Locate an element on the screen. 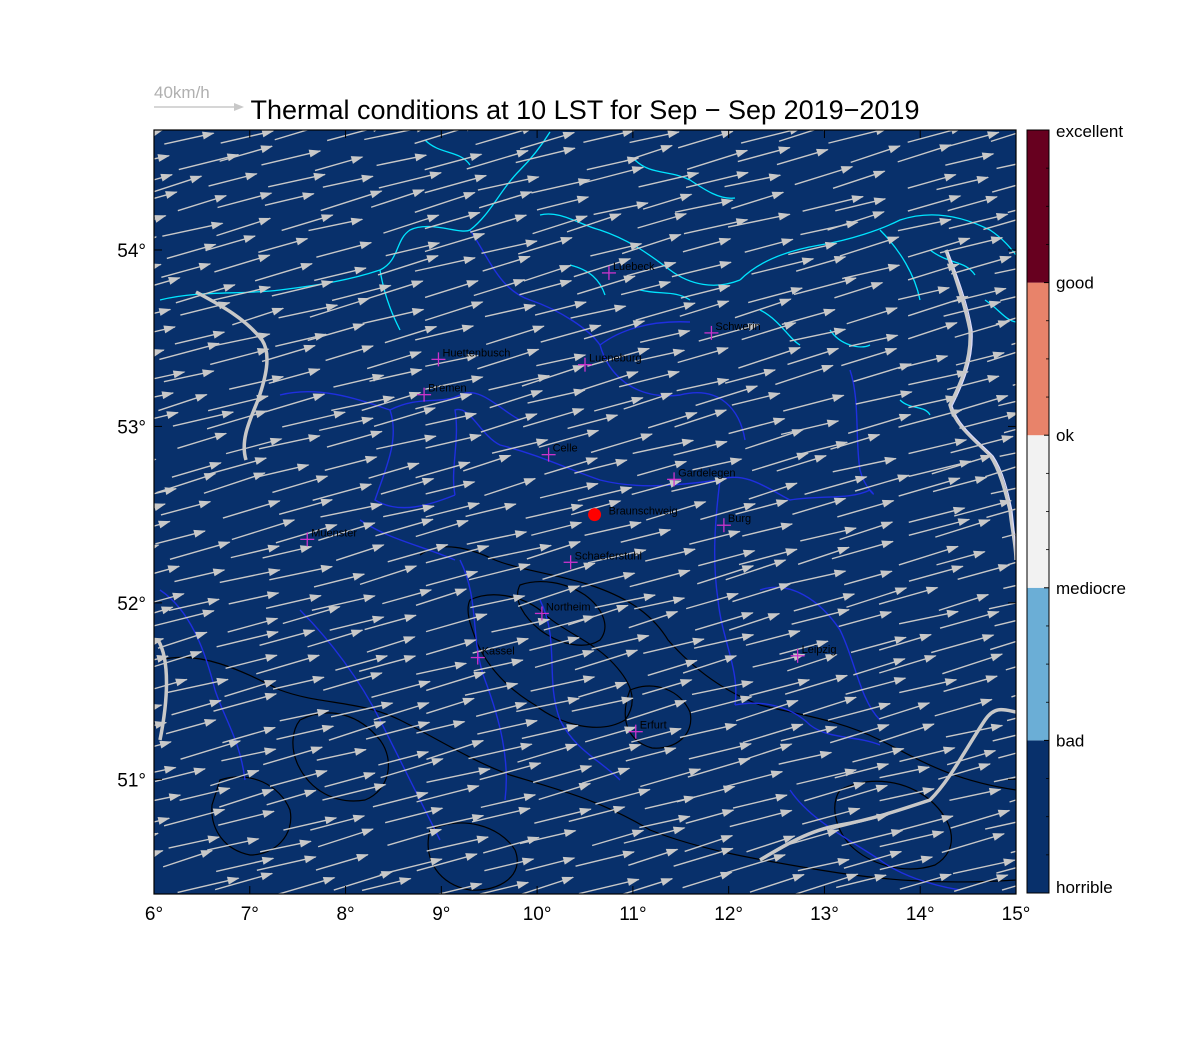  x-tick-label: 6° is located at coordinates (154, 914).